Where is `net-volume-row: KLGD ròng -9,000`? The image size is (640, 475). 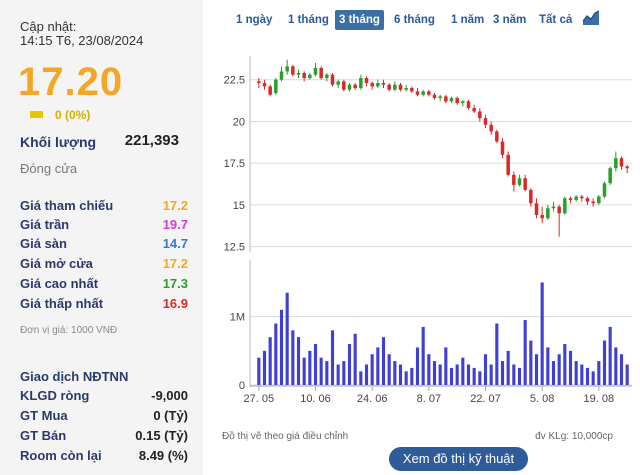 net-volume-row: KLGD ròng -9,000 is located at coordinates (104, 396).